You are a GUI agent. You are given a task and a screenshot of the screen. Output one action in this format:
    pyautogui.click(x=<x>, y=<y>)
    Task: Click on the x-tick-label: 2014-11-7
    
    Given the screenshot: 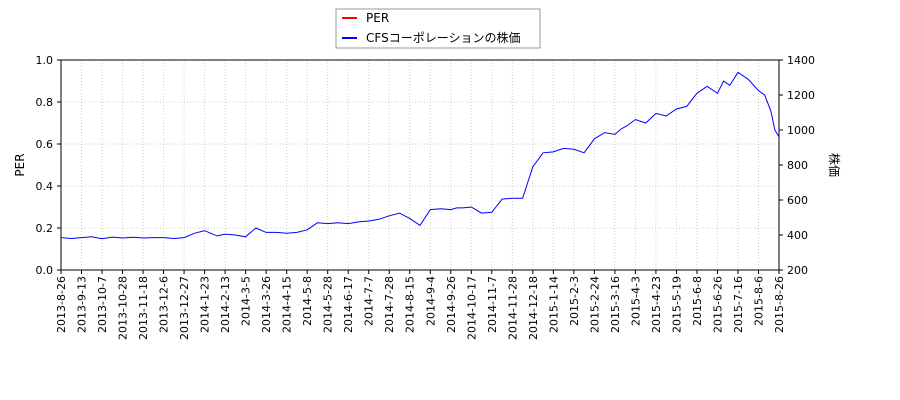 What is the action you would take?
    pyautogui.click(x=492, y=304)
    